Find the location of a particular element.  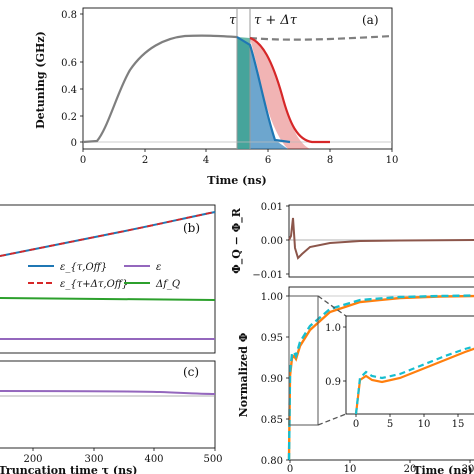

panel-c-xticks is located at coordinates (124, 449).